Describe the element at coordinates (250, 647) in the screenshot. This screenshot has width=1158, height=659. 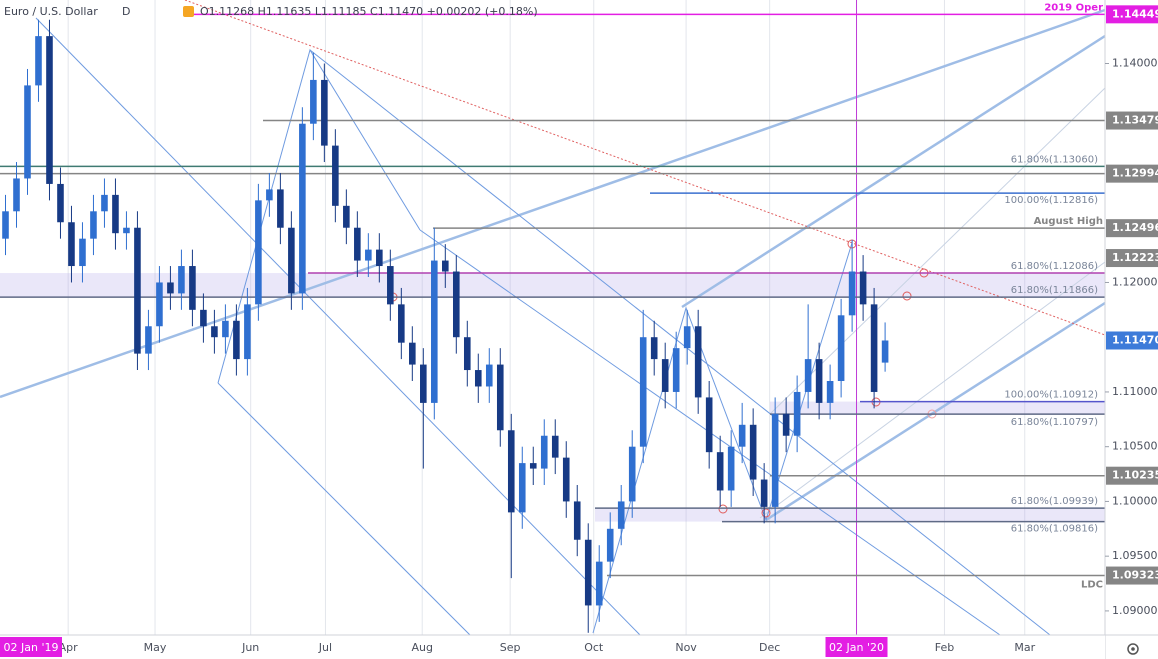
I see `x-tick-label: Jun` at that location.